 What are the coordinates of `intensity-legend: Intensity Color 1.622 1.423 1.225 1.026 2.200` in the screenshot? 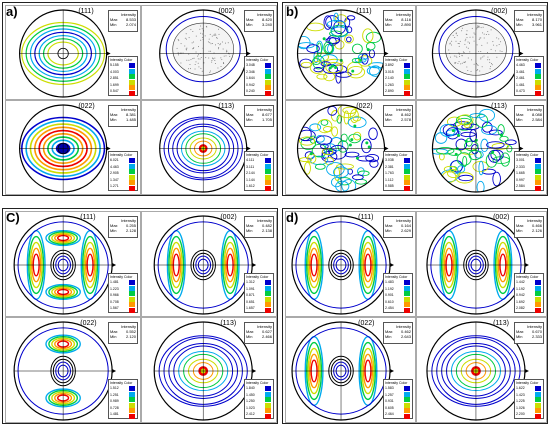 It's located at (529, 399).